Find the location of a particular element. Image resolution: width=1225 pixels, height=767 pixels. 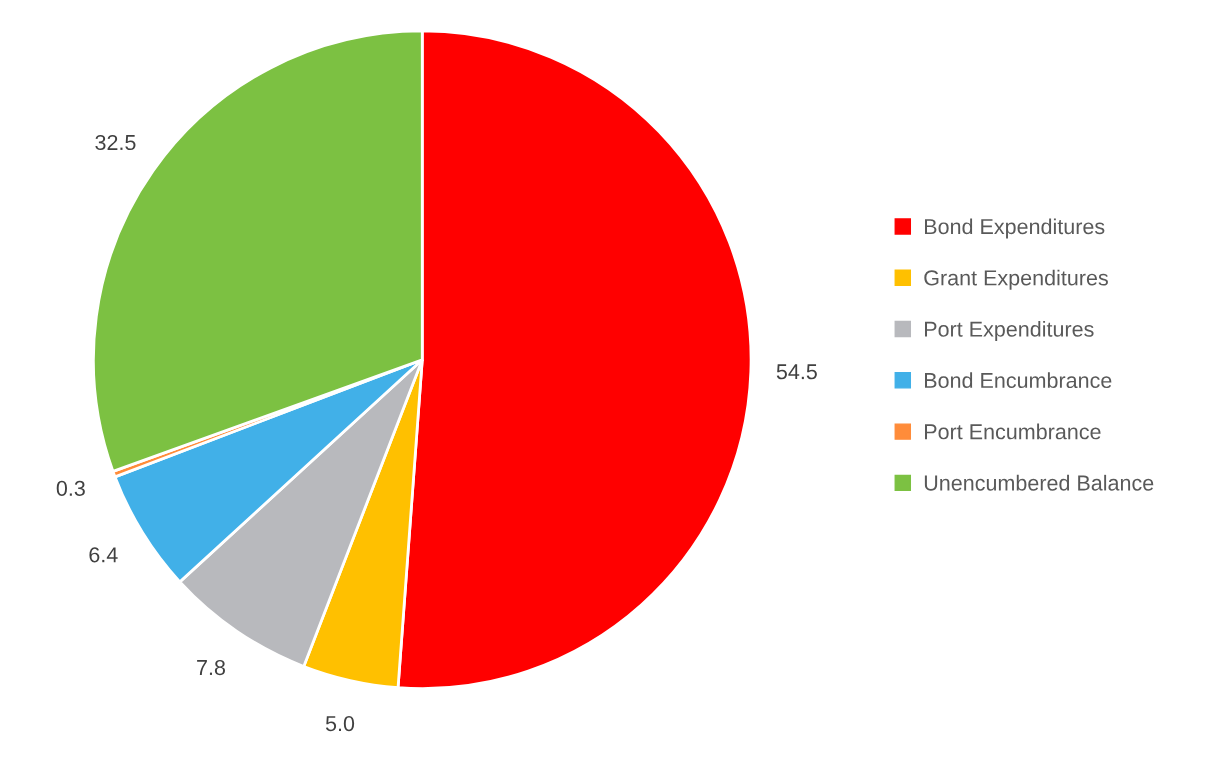

data-label: 0.3 is located at coordinates (70, 488).